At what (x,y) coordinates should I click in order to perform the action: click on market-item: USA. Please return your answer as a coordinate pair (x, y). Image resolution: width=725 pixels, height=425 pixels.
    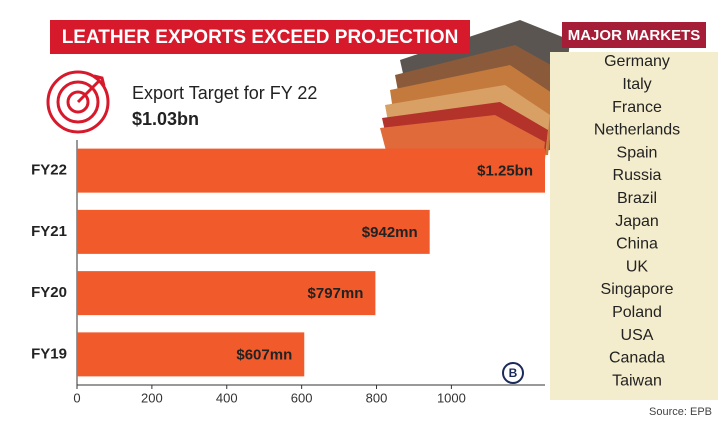
    Looking at the image, I should click on (637, 335).